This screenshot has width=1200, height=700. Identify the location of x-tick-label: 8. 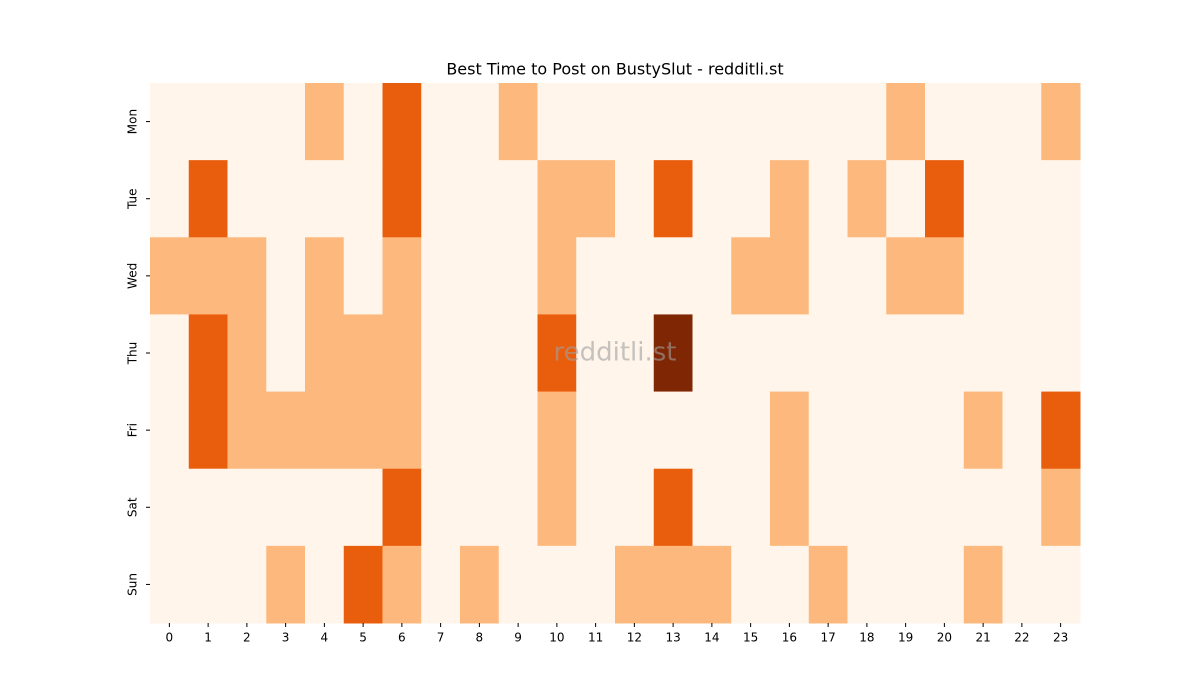
(480, 638).